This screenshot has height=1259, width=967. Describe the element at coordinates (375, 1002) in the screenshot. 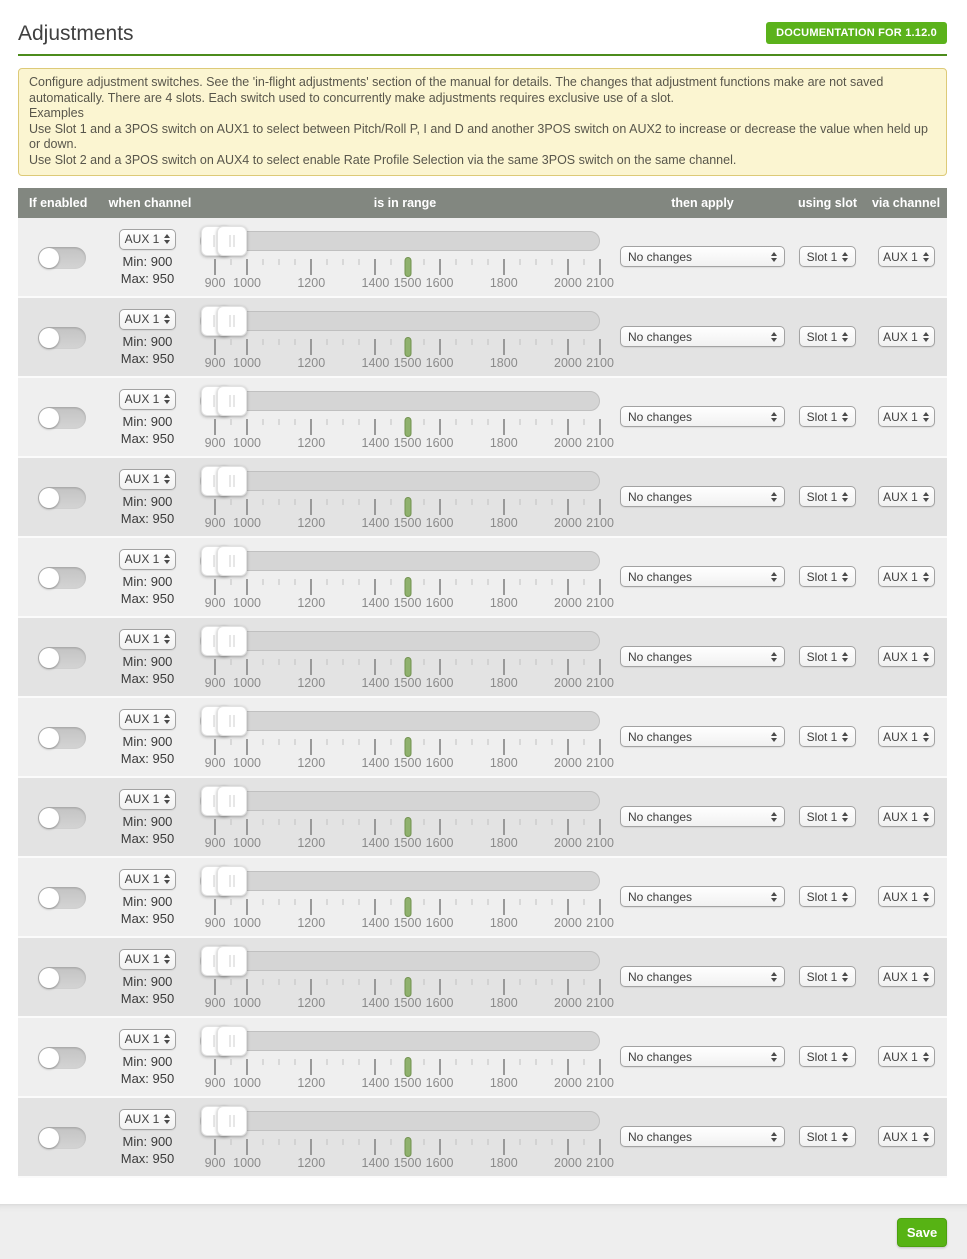

I see `scale-label: 1400` at that location.